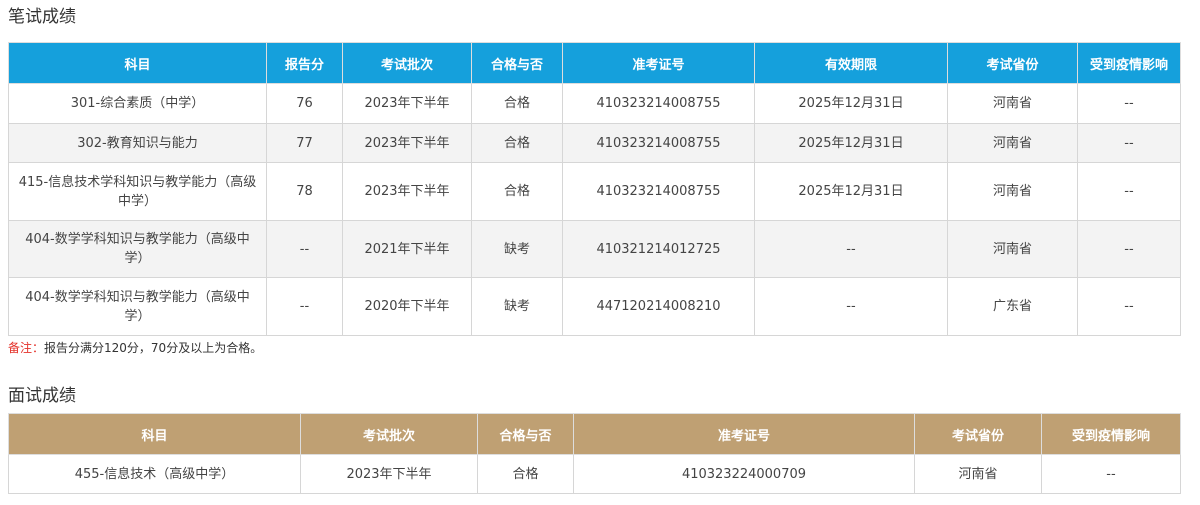 This screenshot has height=505, width=1200. What do you see at coordinates (137, 103) in the screenshot?
I see `table-cell: 301-综合素质（中学）` at bounding box center [137, 103].